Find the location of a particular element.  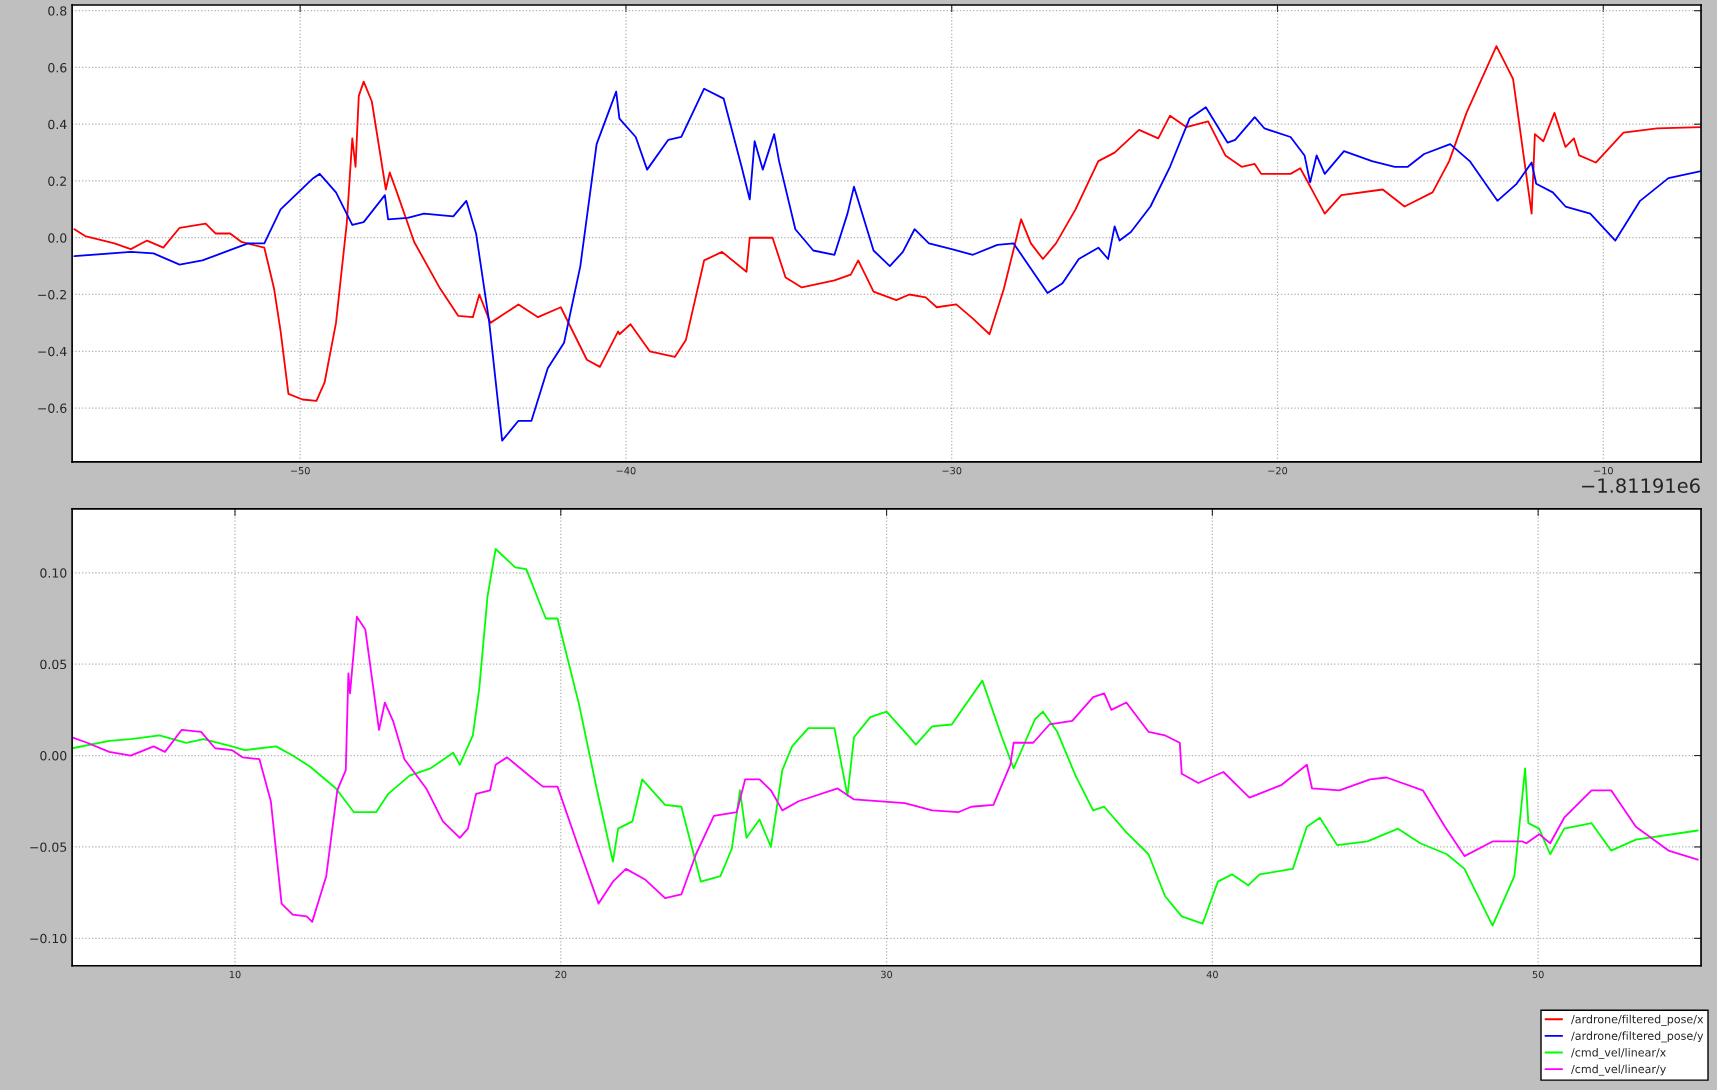

x-tick-label: 10 is located at coordinates (235, 974).